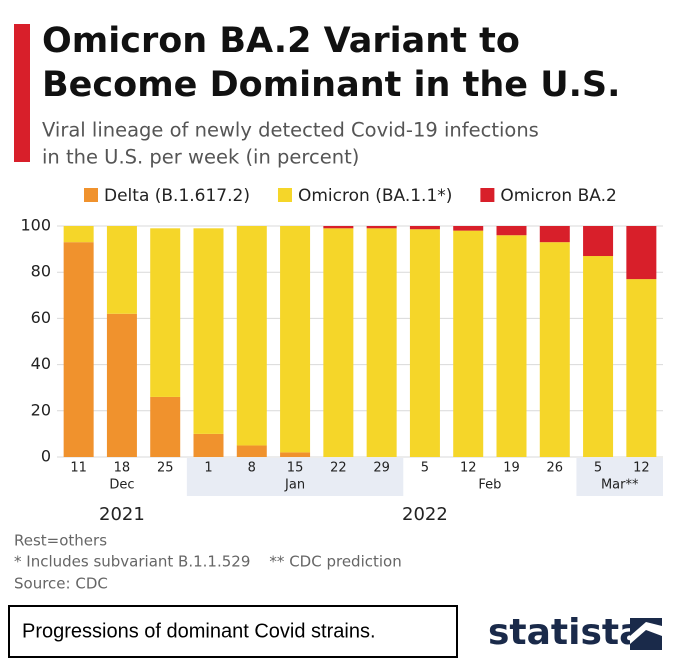 The height and width of the screenshot is (669, 678). What do you see at coordinates (281, 41) in the screenshot?
I see `chart-title: Omicron BA.2 Variant to` at bounding box center [281, 41].